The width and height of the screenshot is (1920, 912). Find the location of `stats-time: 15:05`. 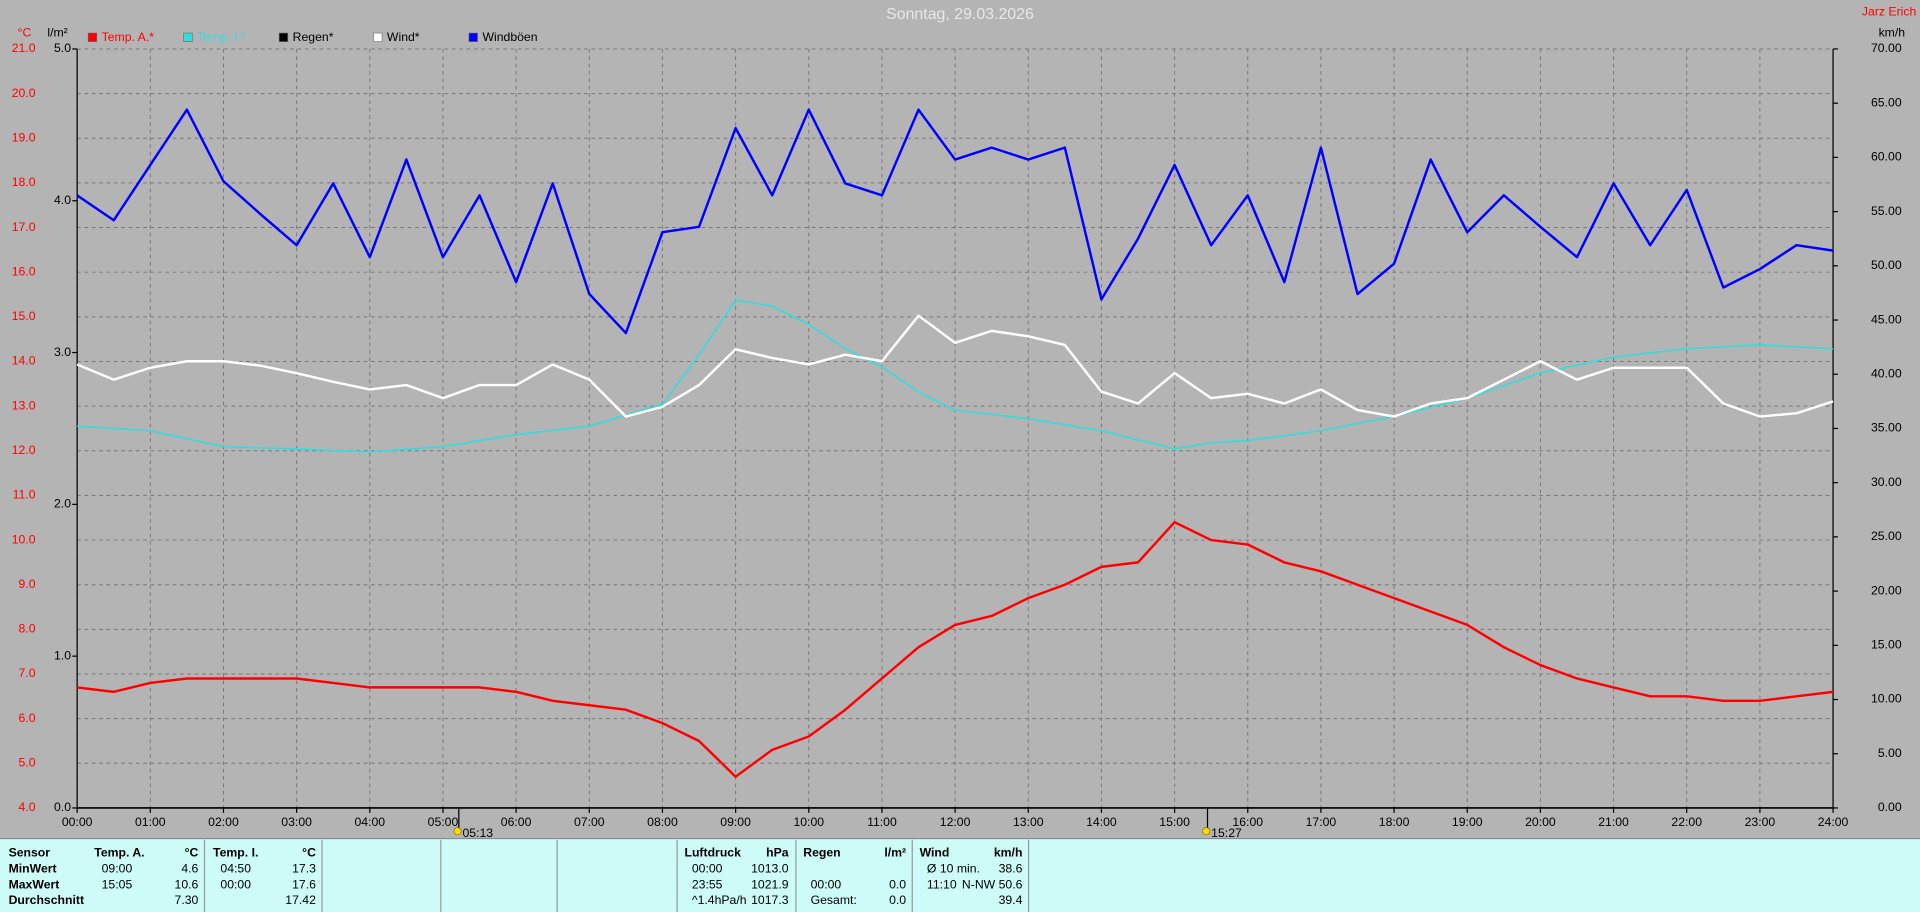

stats-time: 15:05 is located at coordinates (117, 884).